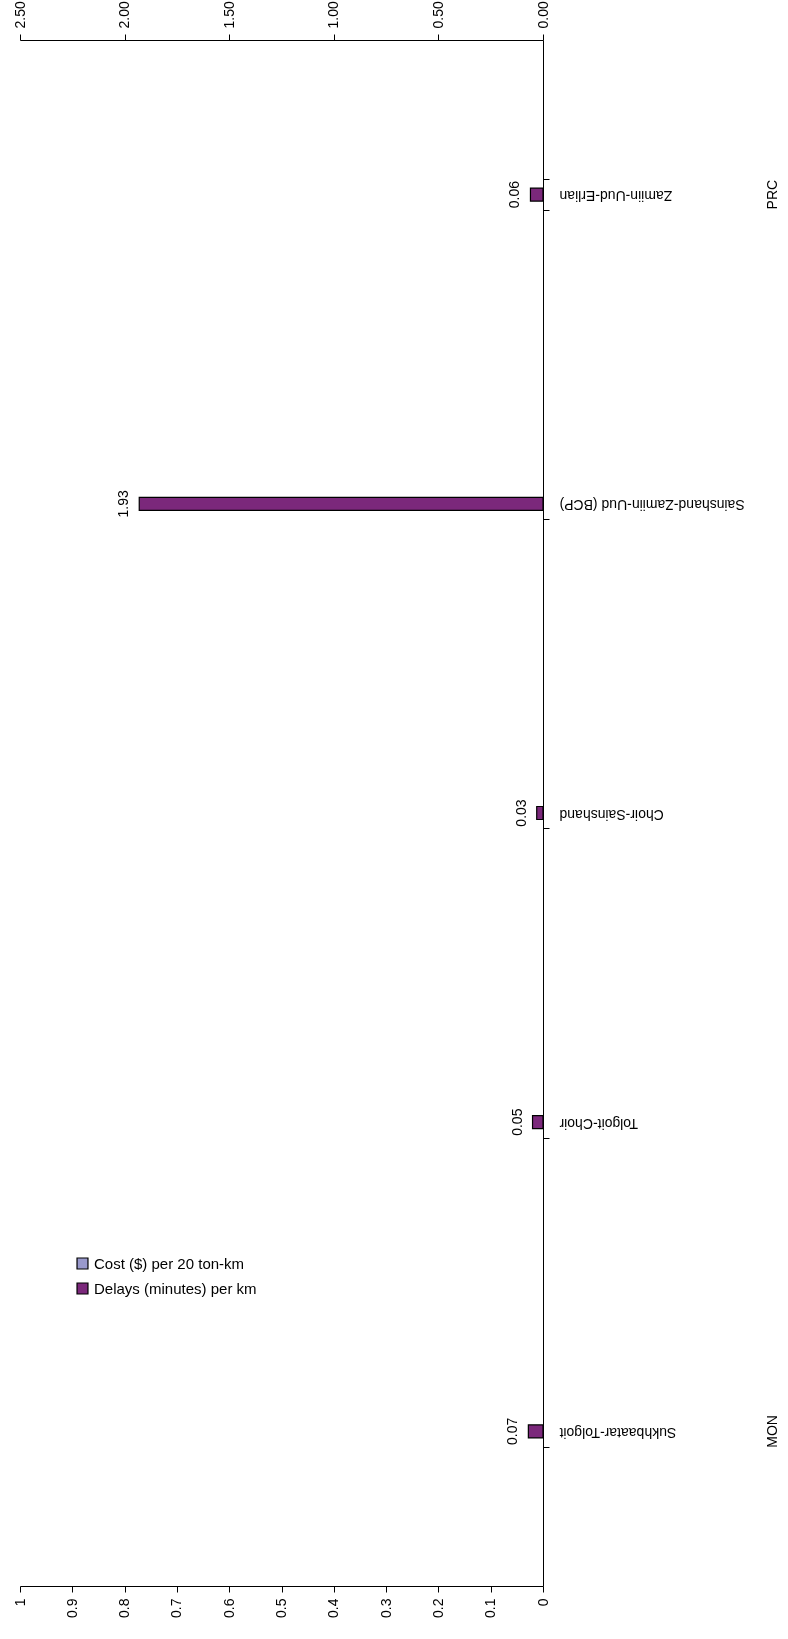  Describe the element at coordinates (123, 503) in the screenshot. I see `data-label: 1.93` at that location.